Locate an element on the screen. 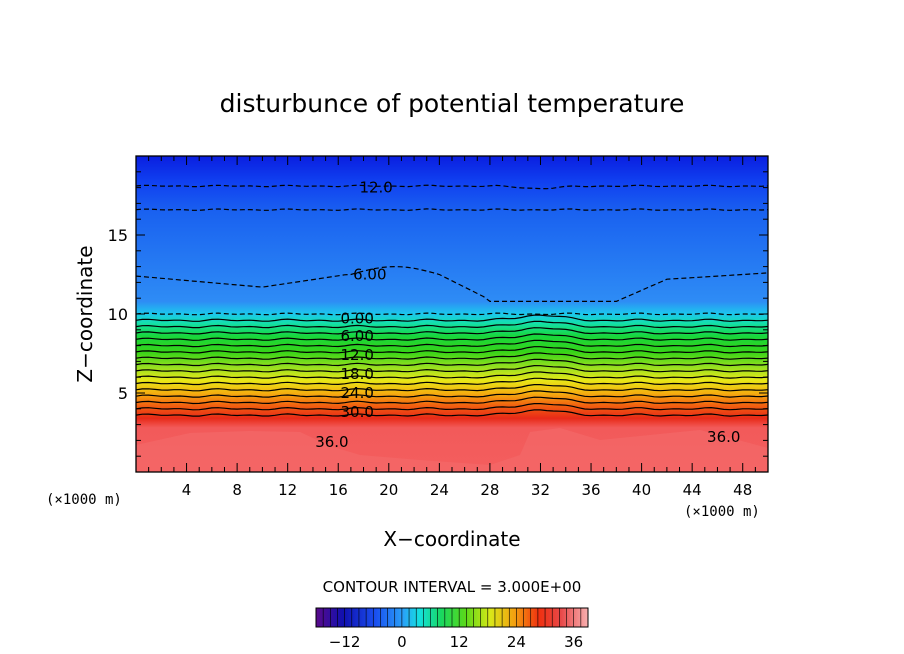 The height and width of the screenshot is (654, 904). x-tick-label: 48 is located at coordinates (742, 490).